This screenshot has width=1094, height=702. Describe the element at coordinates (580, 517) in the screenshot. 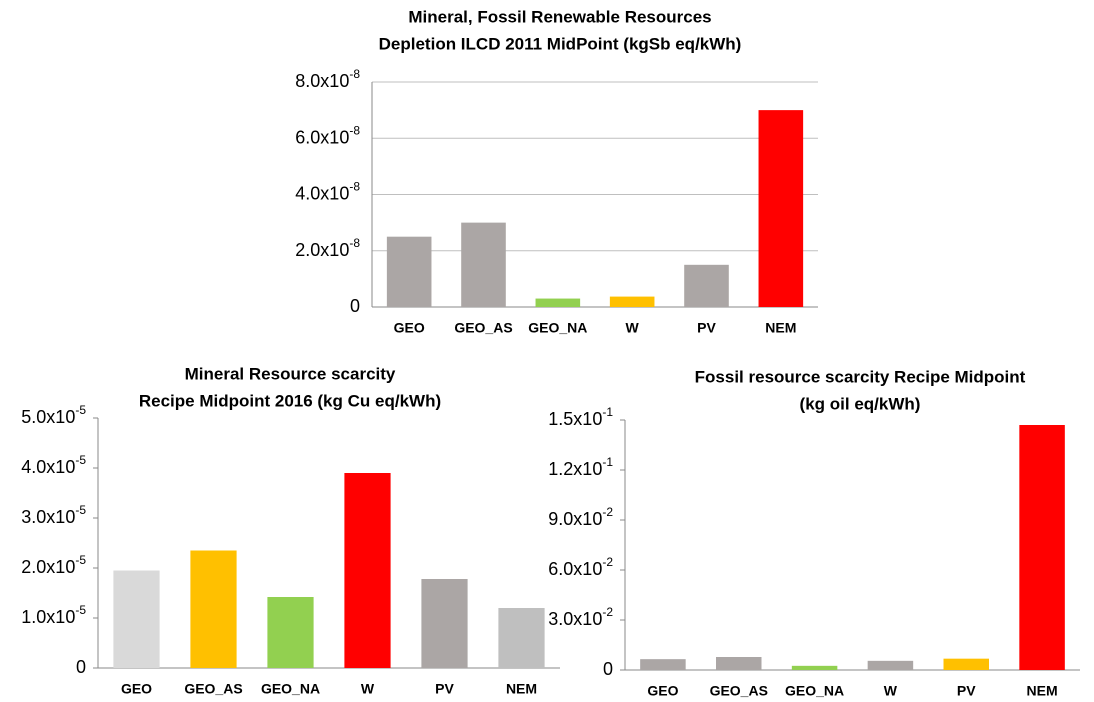

I see `y-tick-label: 9.0x10⁻²` at that location.